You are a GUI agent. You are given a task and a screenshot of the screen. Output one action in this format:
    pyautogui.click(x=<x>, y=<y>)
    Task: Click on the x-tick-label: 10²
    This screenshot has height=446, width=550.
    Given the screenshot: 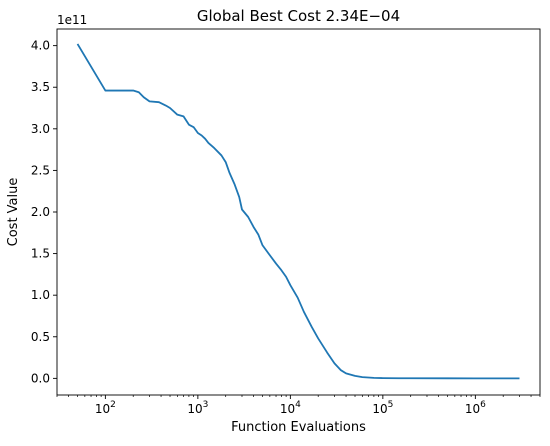 What is the action you would take?
    pyautogui.click(x=105, y=408)
    